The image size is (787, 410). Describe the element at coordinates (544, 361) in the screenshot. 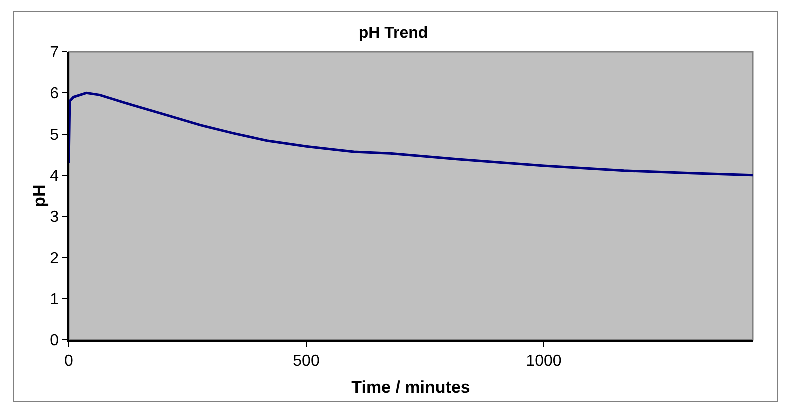

I see `x-tick-label: 1000` at that location.